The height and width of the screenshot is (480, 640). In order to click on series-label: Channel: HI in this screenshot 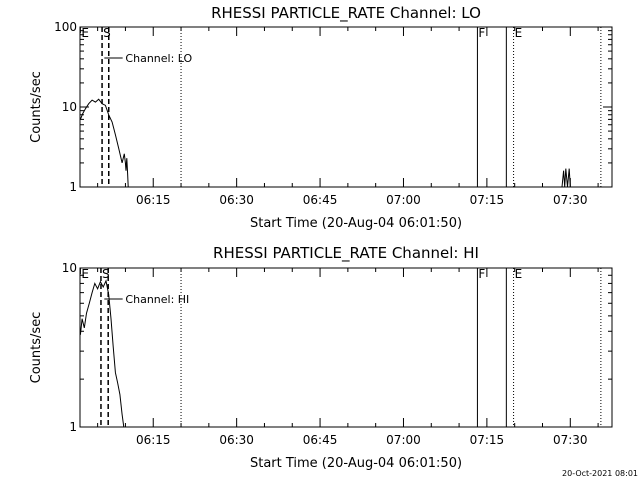, I will do `click(157, 299)`.